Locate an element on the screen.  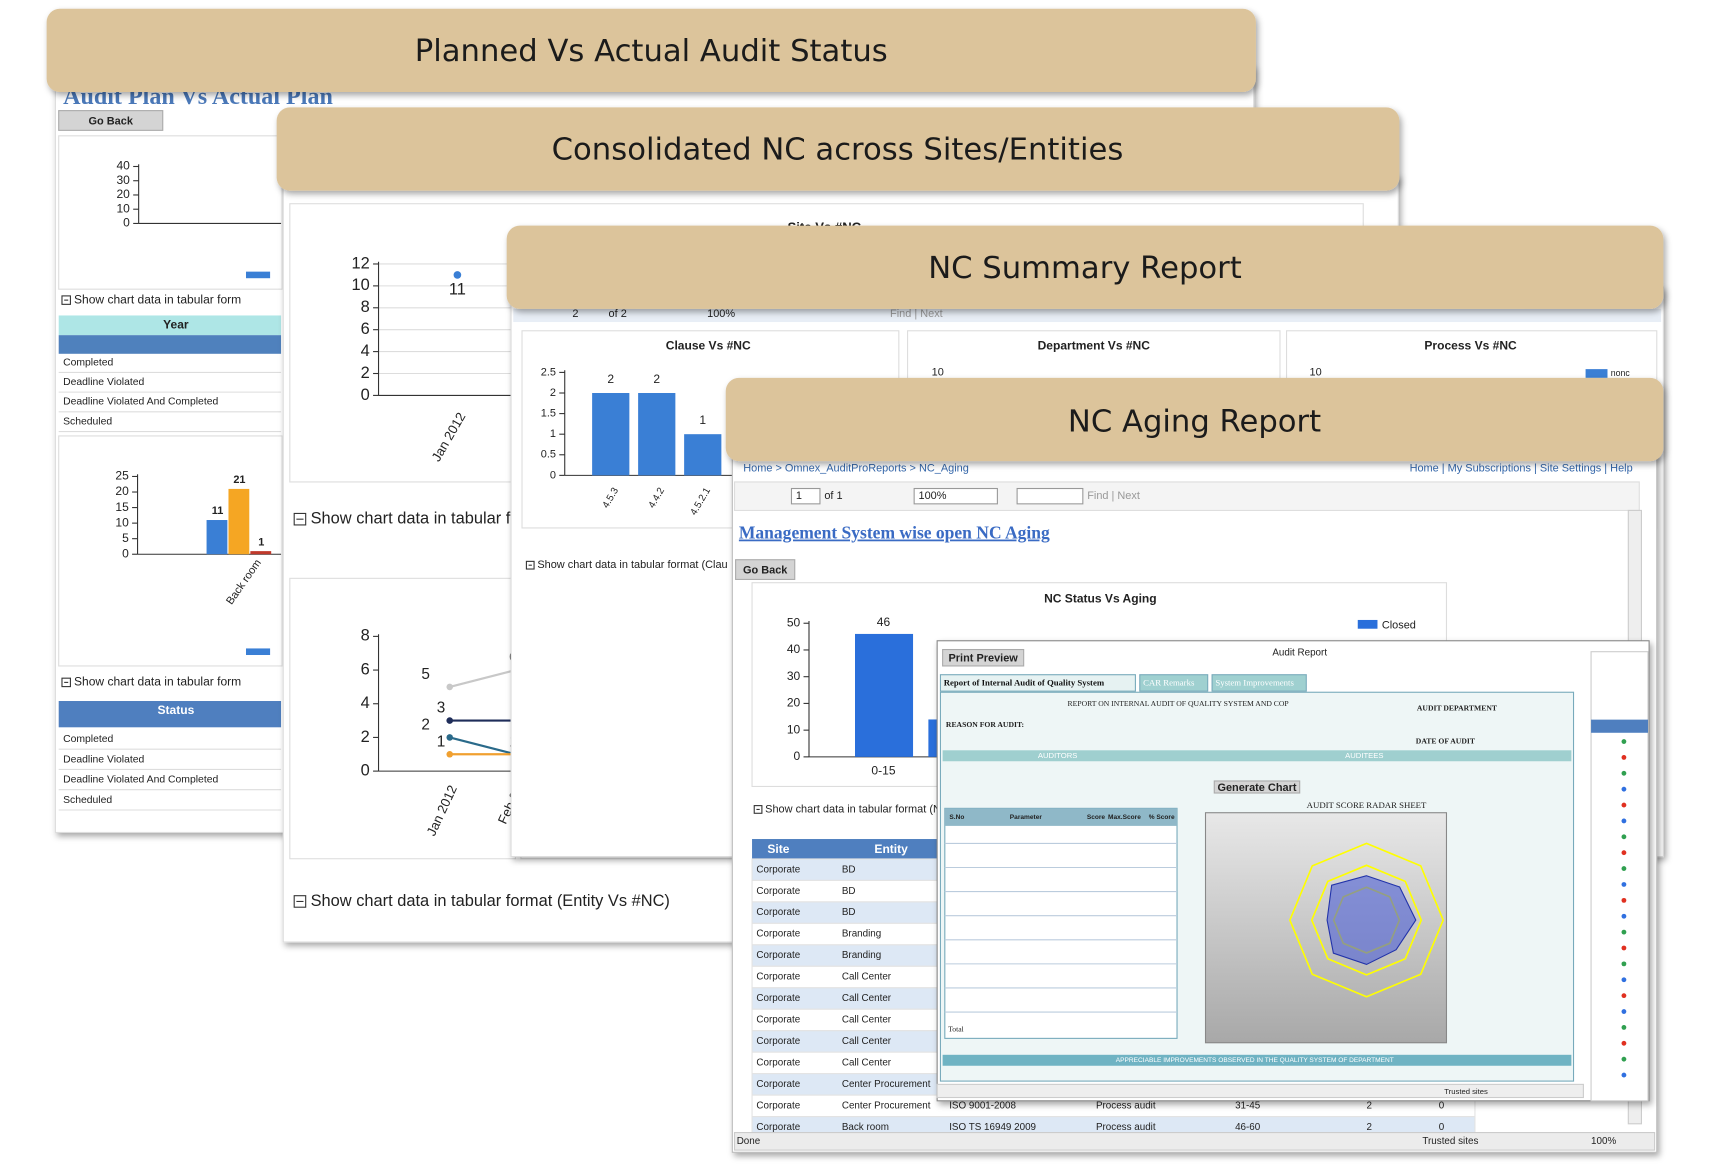
table-cell: 46-60 is located at coordinates (1248, 1127).